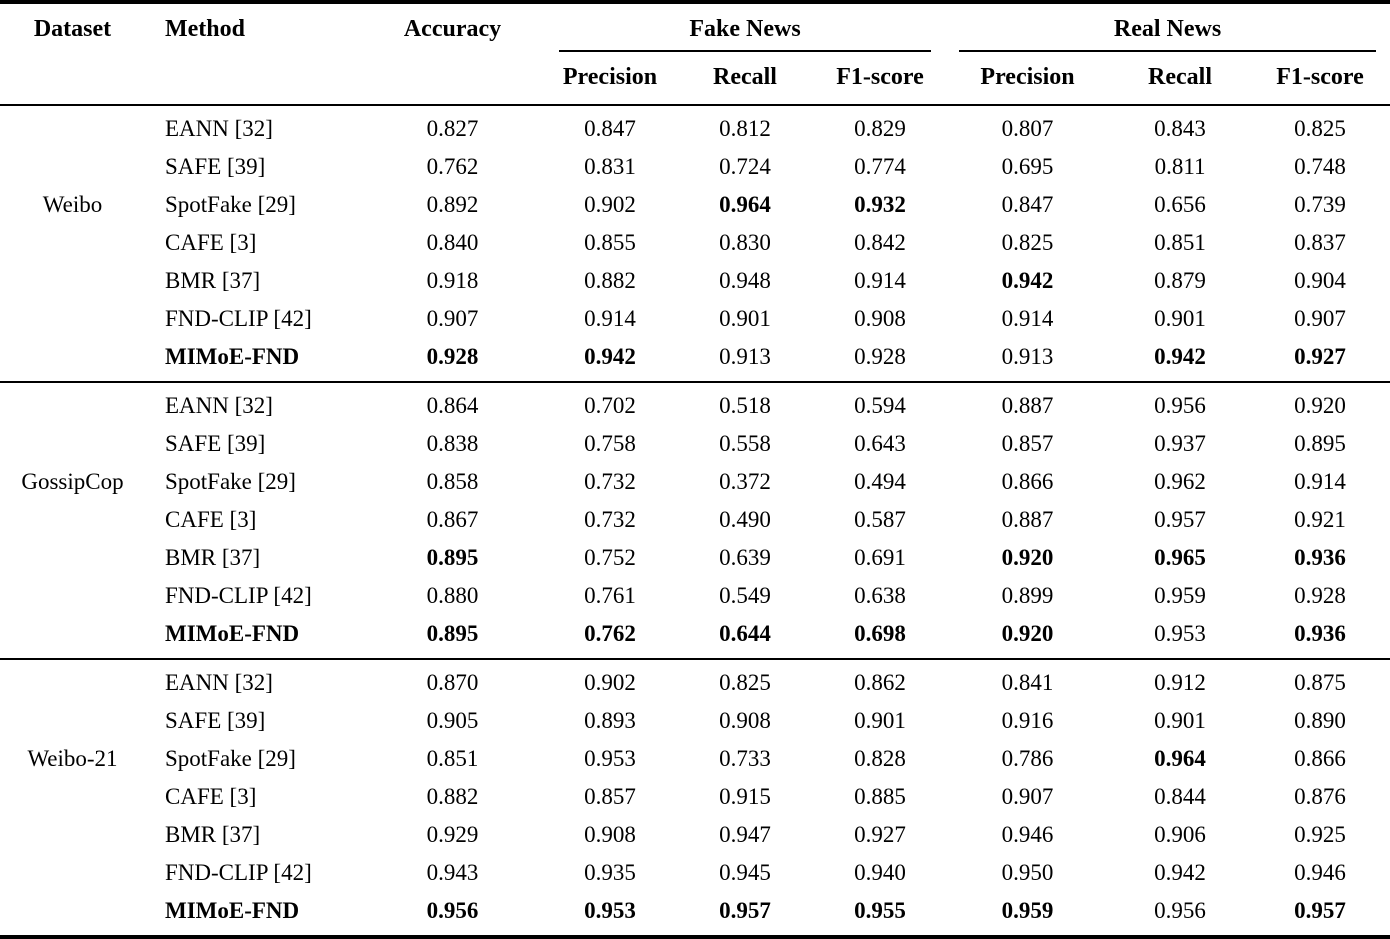  Describe the element at coordinates (1320, 481) in the screenshot. I see `cell-real-f1: 0.914` at that location.